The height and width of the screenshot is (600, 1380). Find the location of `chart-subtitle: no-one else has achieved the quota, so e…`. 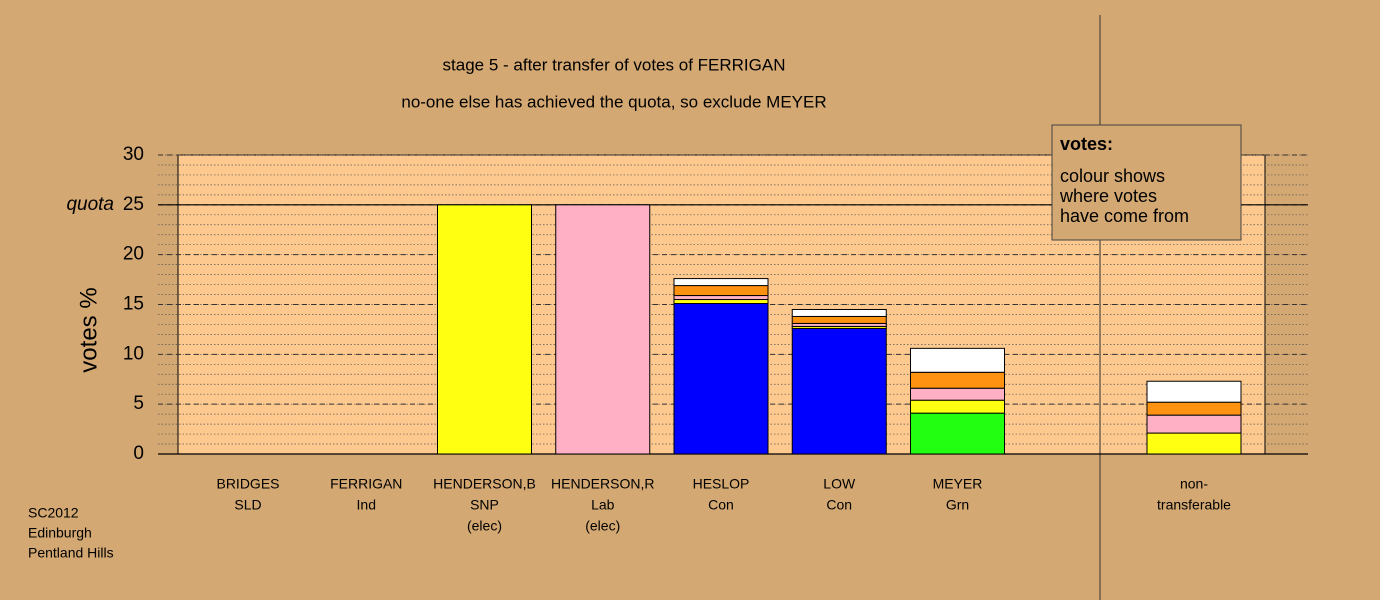

chart-subtitle: no-one else has achieved the quota, so e… is located at coordinates (613, 101).